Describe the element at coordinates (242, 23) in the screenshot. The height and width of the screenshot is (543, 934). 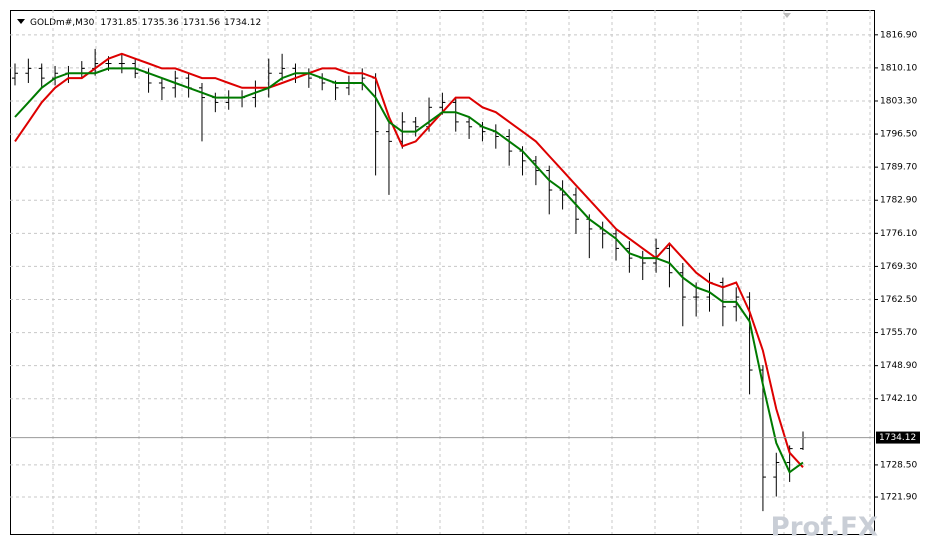
I see `last-close: 1734.12` at that location.